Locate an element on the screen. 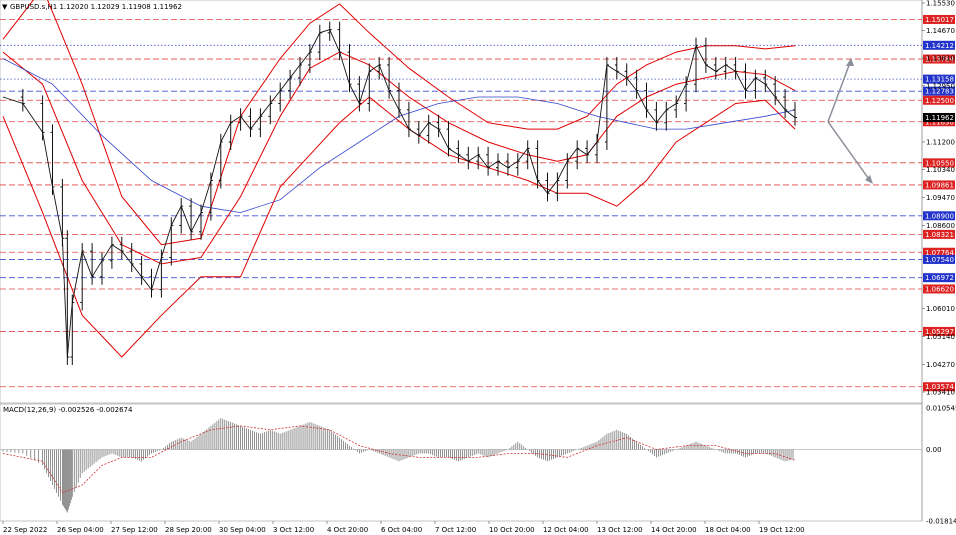  arrow-up-head-icon is located at coordinates (850, 62).